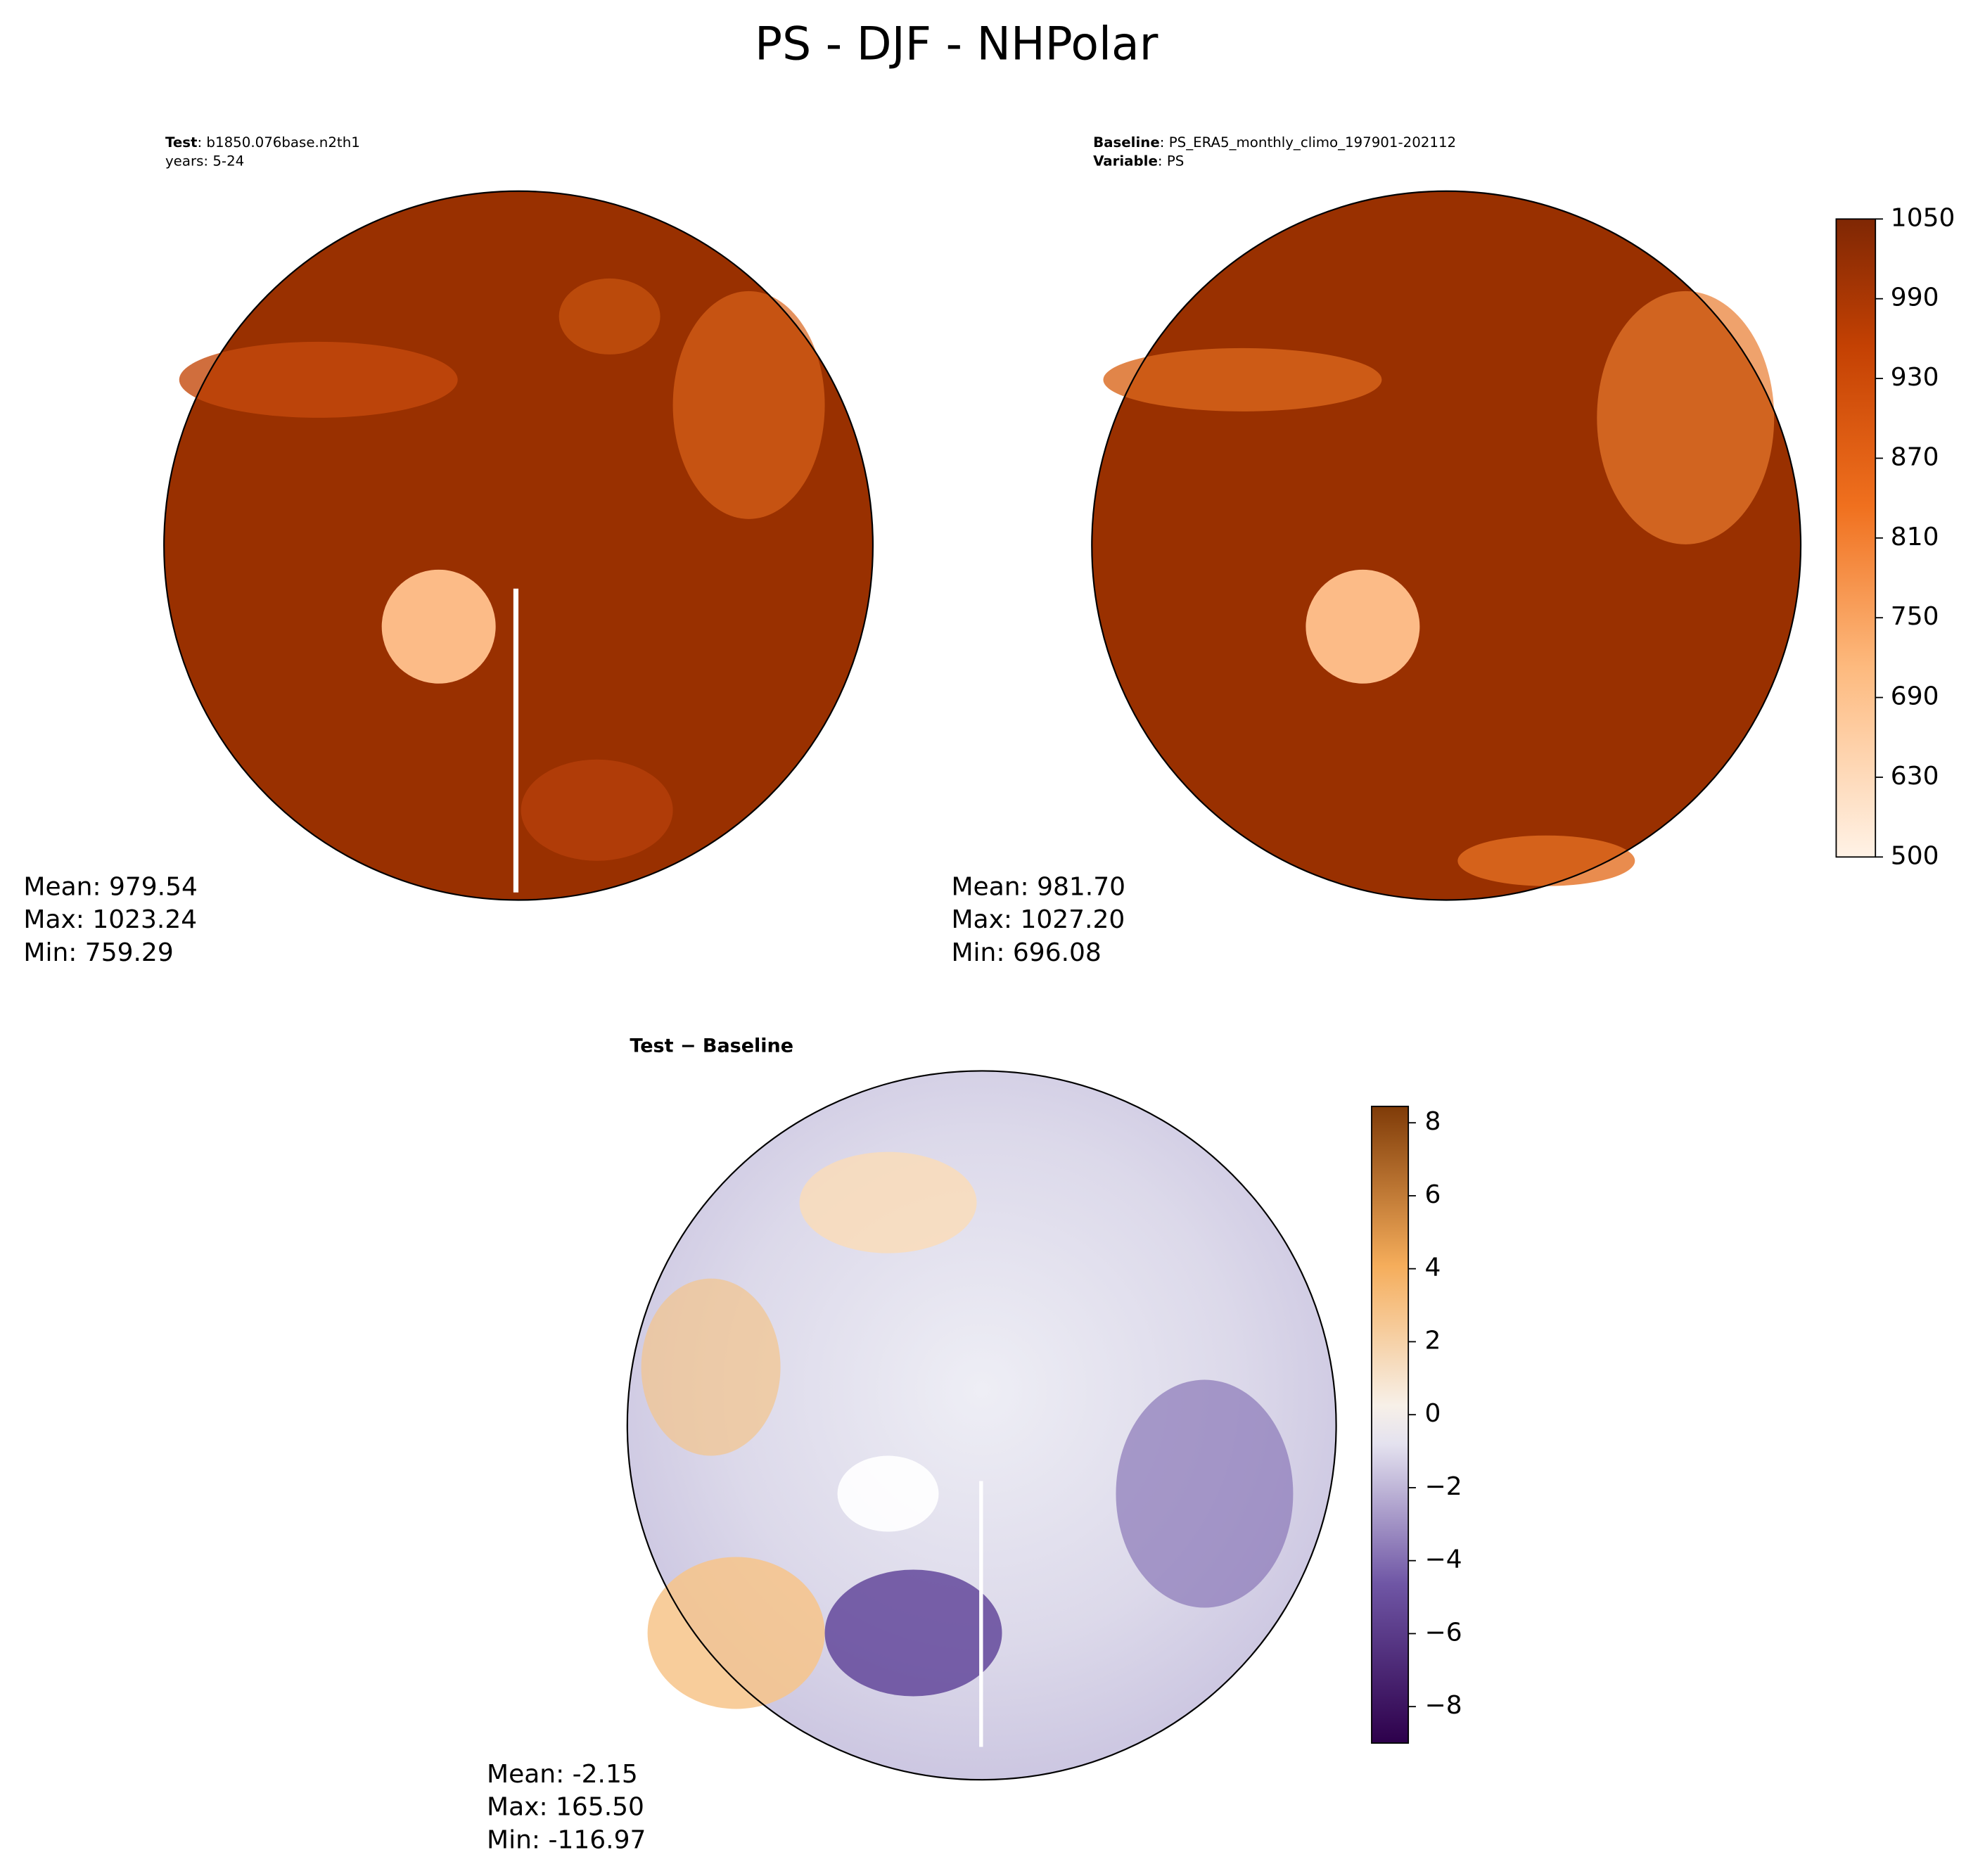 Image resolution: width=1985 pixels, height=1876 pixels. Describe the element at coordinates (1125, 161) in the screenshot. I see `header-label: Variable` at that location.